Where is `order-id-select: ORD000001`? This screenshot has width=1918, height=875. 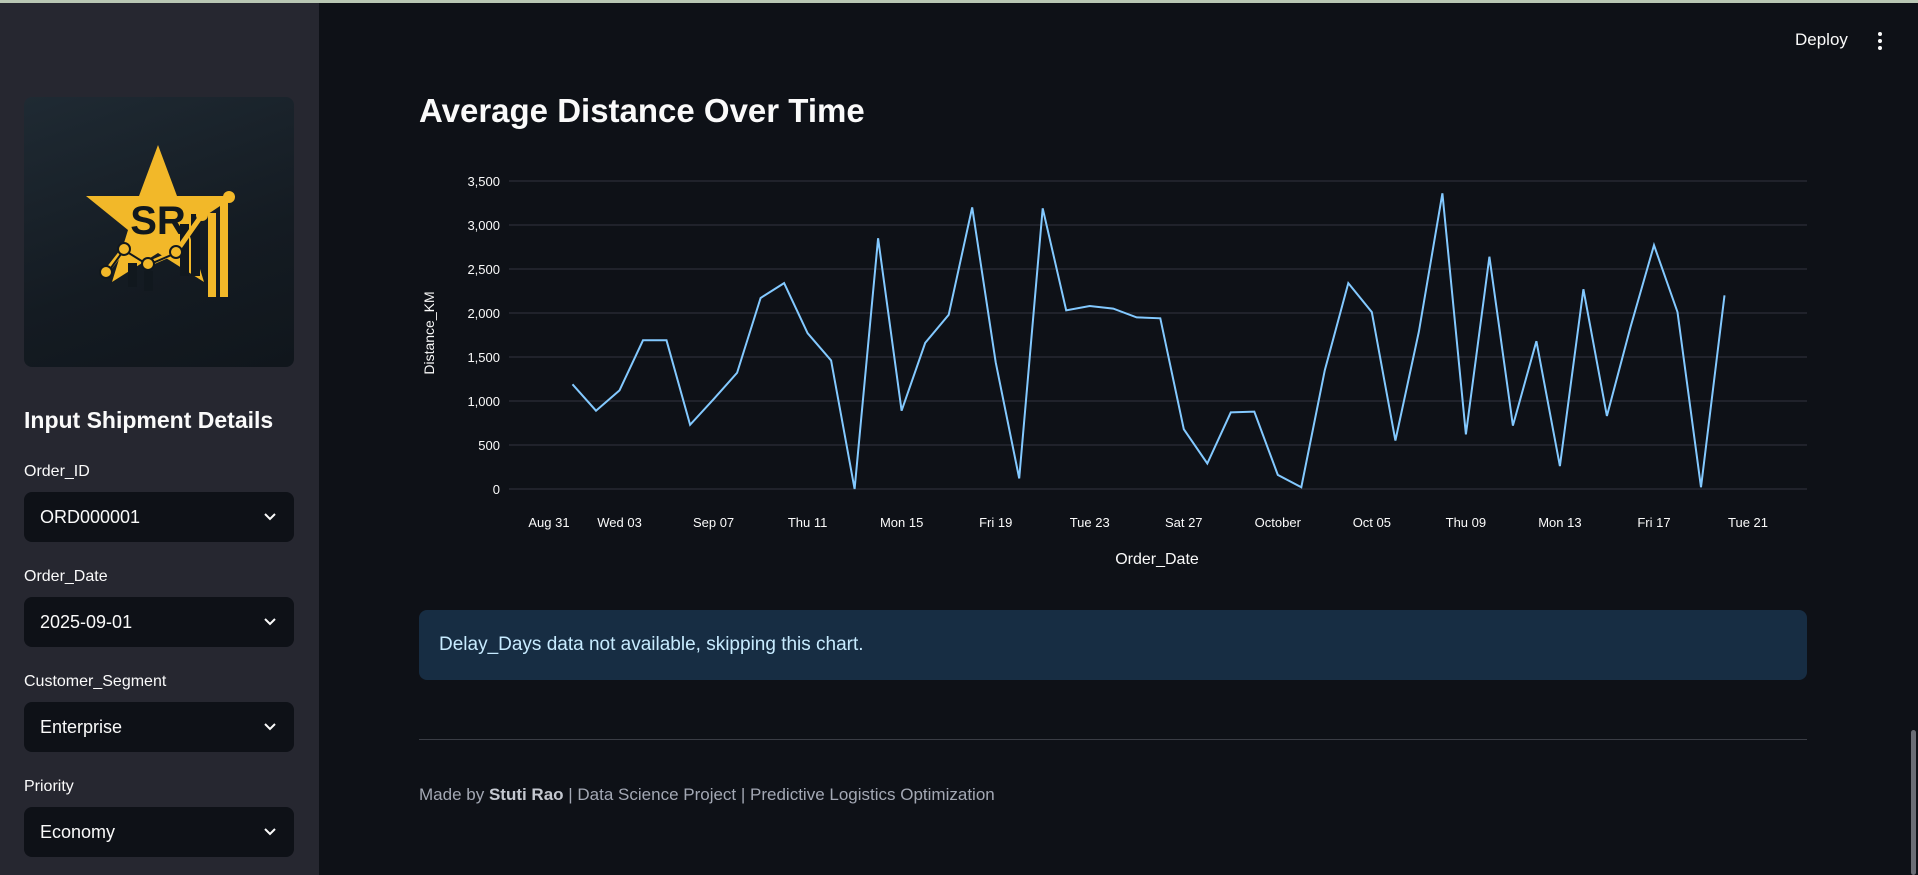 order-id-select: ORD000001 is located at coordinates (159, 517).